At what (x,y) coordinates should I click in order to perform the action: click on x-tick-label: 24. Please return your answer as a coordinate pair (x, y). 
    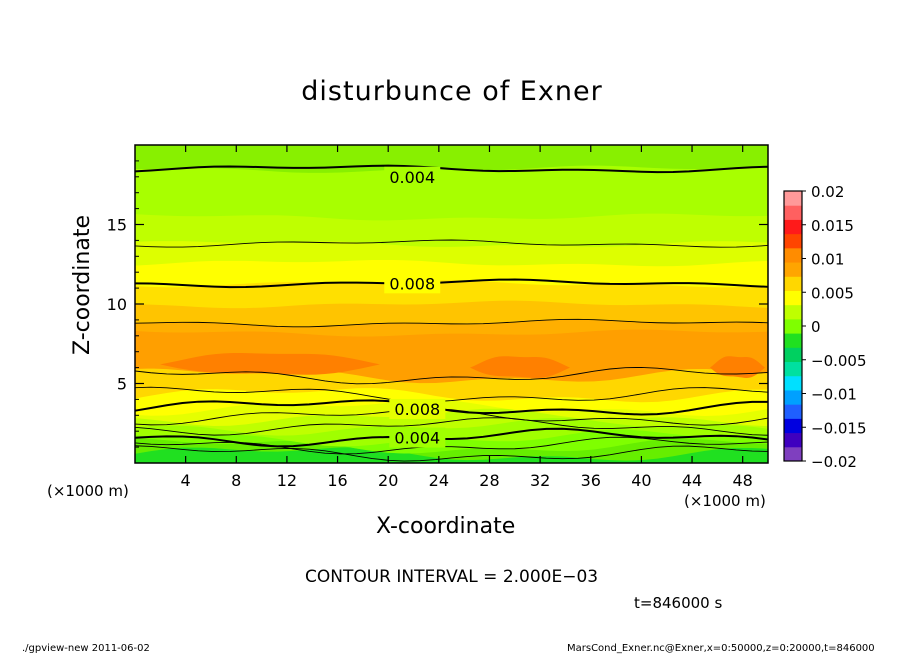
    Looking at the image, I should click on (439, 480).